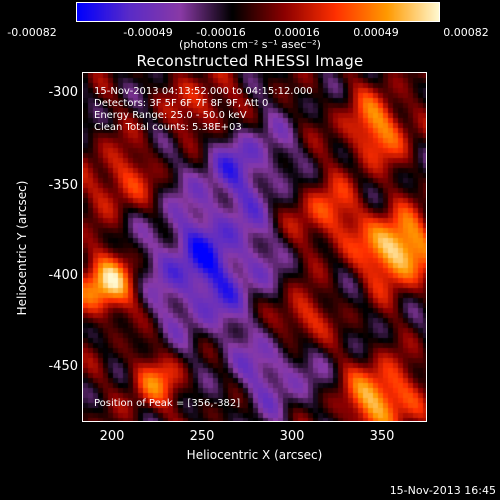 The image size is (500, 500). Describe the element at coordinates (258, 12) in the screenshot. I see `colorbar` at that location.